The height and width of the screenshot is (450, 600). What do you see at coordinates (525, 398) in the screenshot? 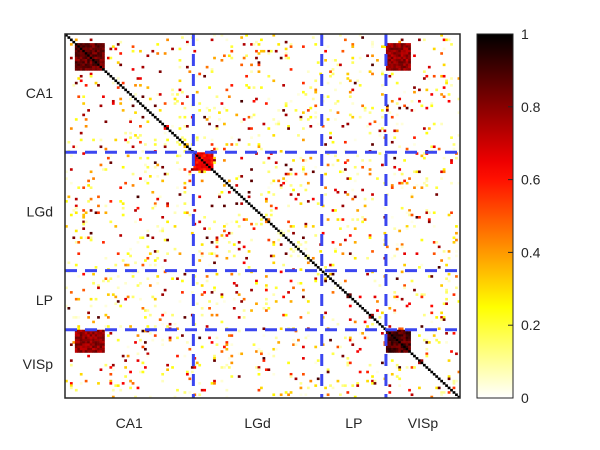
I see `colorbar-tick-label: 0` at bounding box center [525, 398].